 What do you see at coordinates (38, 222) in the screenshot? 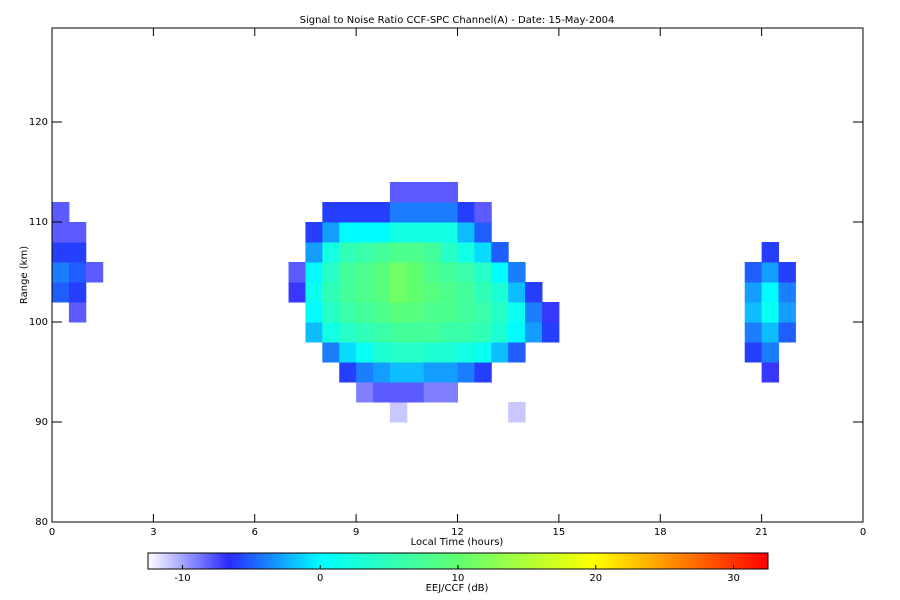
I see `y-tick-label: 110` at bounding box center [38, 222].